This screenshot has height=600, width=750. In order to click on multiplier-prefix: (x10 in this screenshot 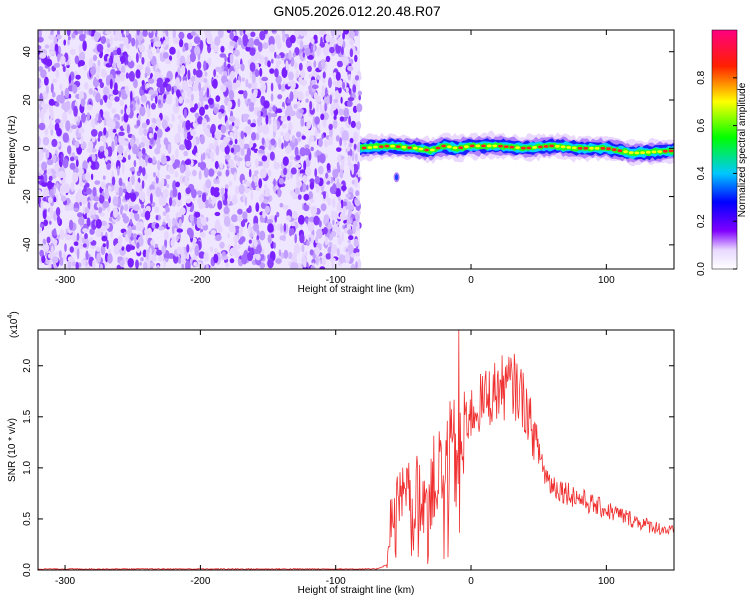, I will do `click(14, 328)`.